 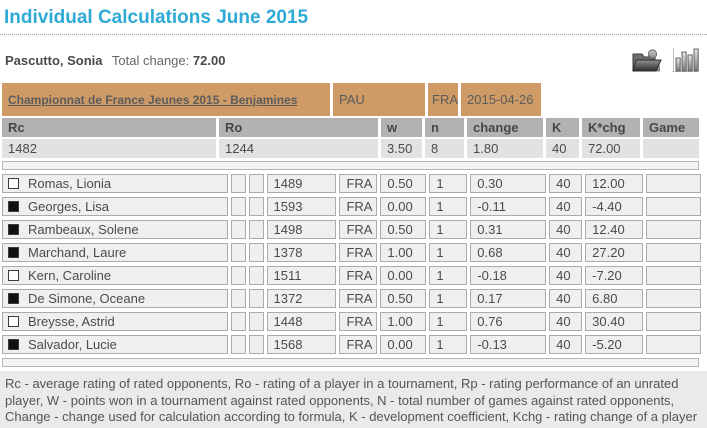 What do you see at coordinates (444, 148) in the screenshot?
I see `summary-n: 8` at bounding box center [444, 148].